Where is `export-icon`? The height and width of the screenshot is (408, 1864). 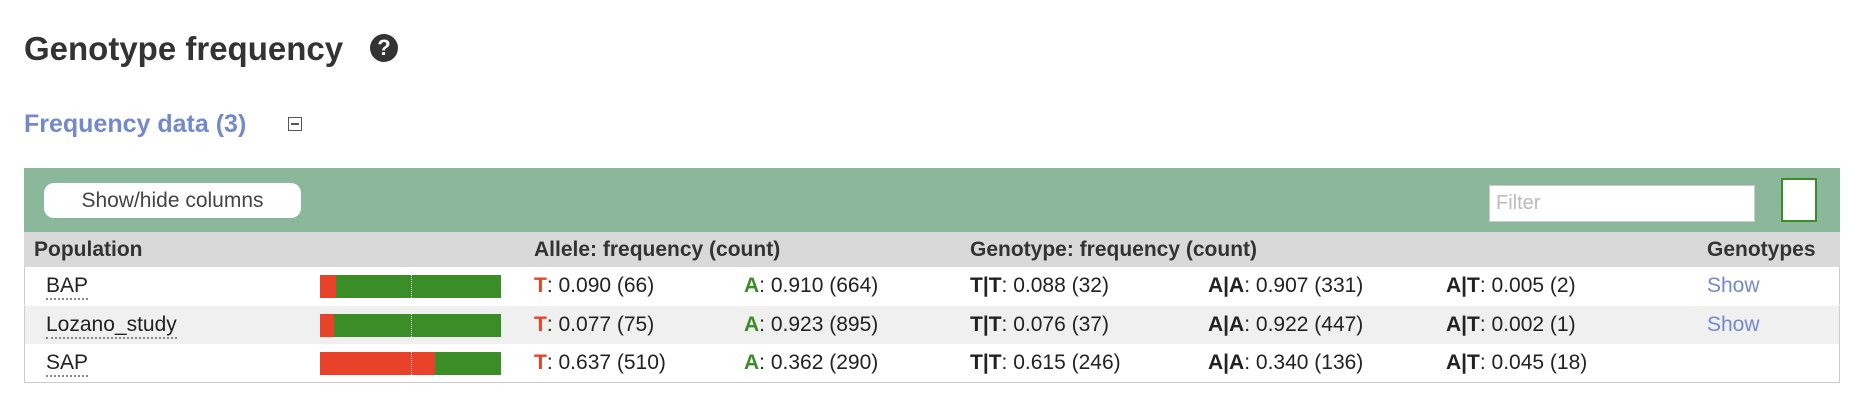 export-icon is located at coordinates (1799, 200).